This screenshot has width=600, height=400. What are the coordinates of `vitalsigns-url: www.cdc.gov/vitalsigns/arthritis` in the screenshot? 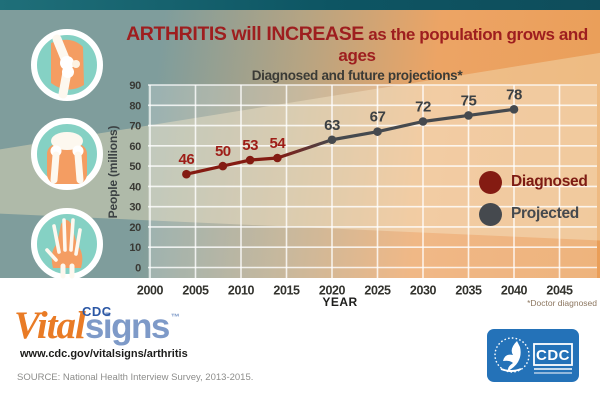 It's located at (104, 354).